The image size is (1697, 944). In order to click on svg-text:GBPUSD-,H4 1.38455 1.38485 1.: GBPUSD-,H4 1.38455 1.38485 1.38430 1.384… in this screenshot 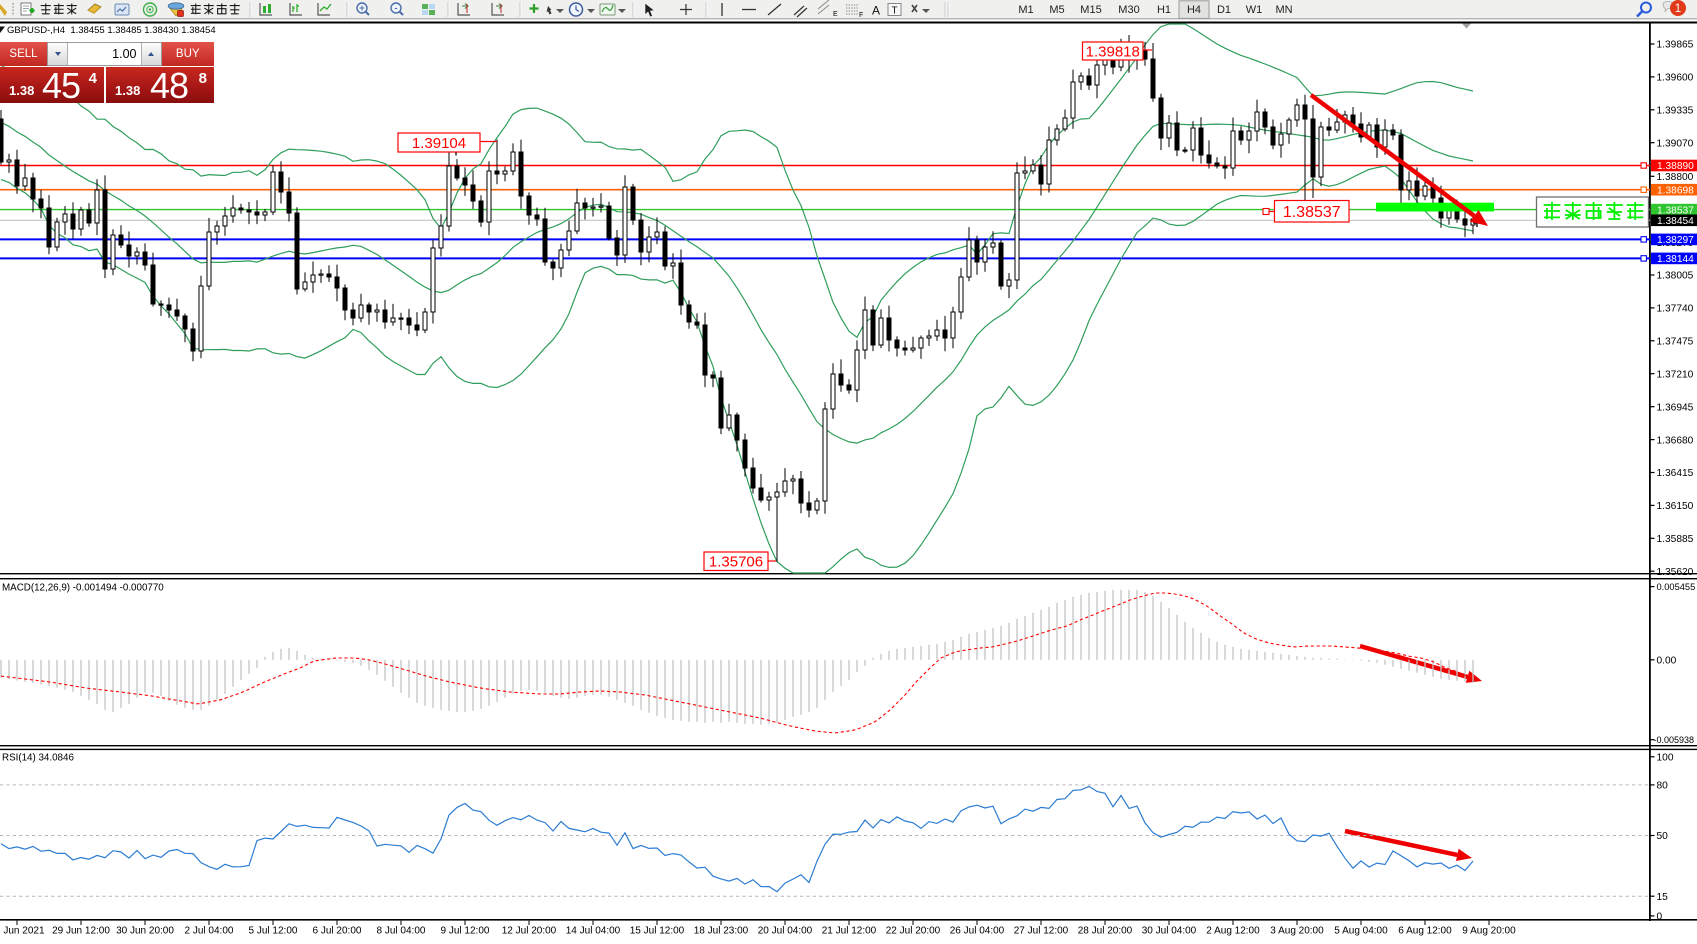, I will do `click(111, 30)`.